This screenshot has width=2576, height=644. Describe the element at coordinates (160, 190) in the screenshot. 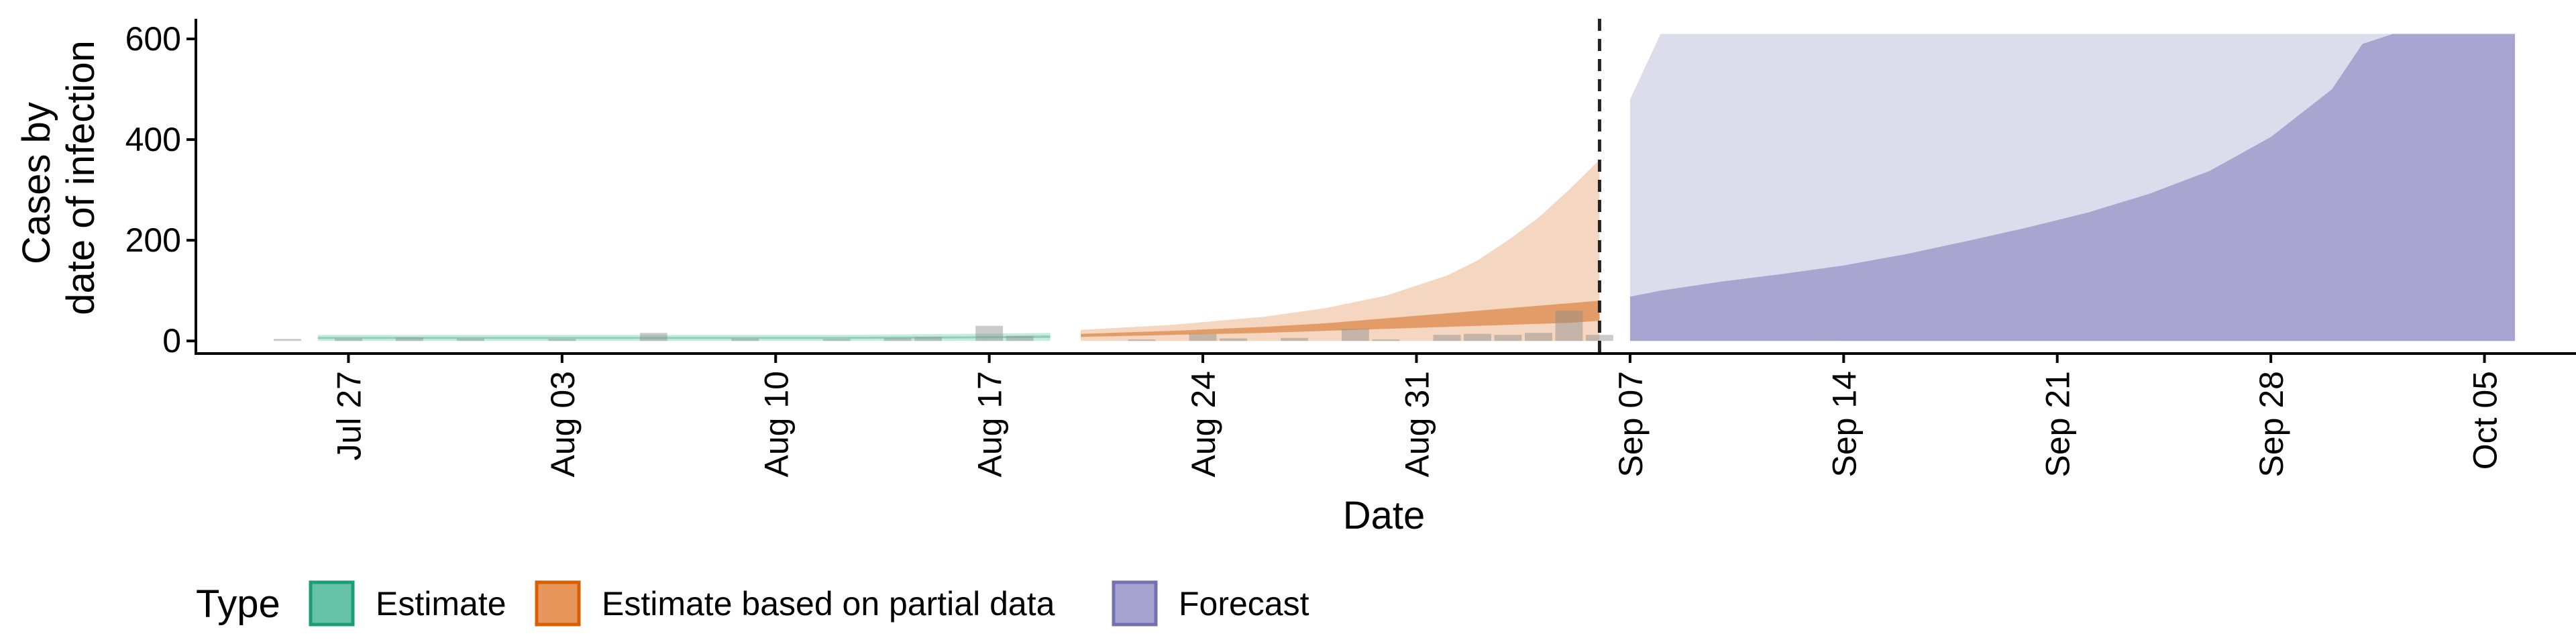

I see `y-axis-ticks: 0 200 400 600` at that location.